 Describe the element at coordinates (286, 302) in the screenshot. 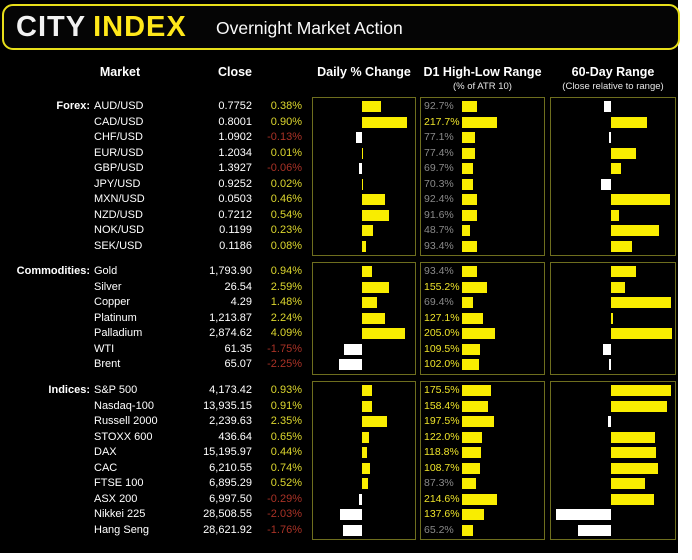

I see `change-cell: 1.48%` at that location.